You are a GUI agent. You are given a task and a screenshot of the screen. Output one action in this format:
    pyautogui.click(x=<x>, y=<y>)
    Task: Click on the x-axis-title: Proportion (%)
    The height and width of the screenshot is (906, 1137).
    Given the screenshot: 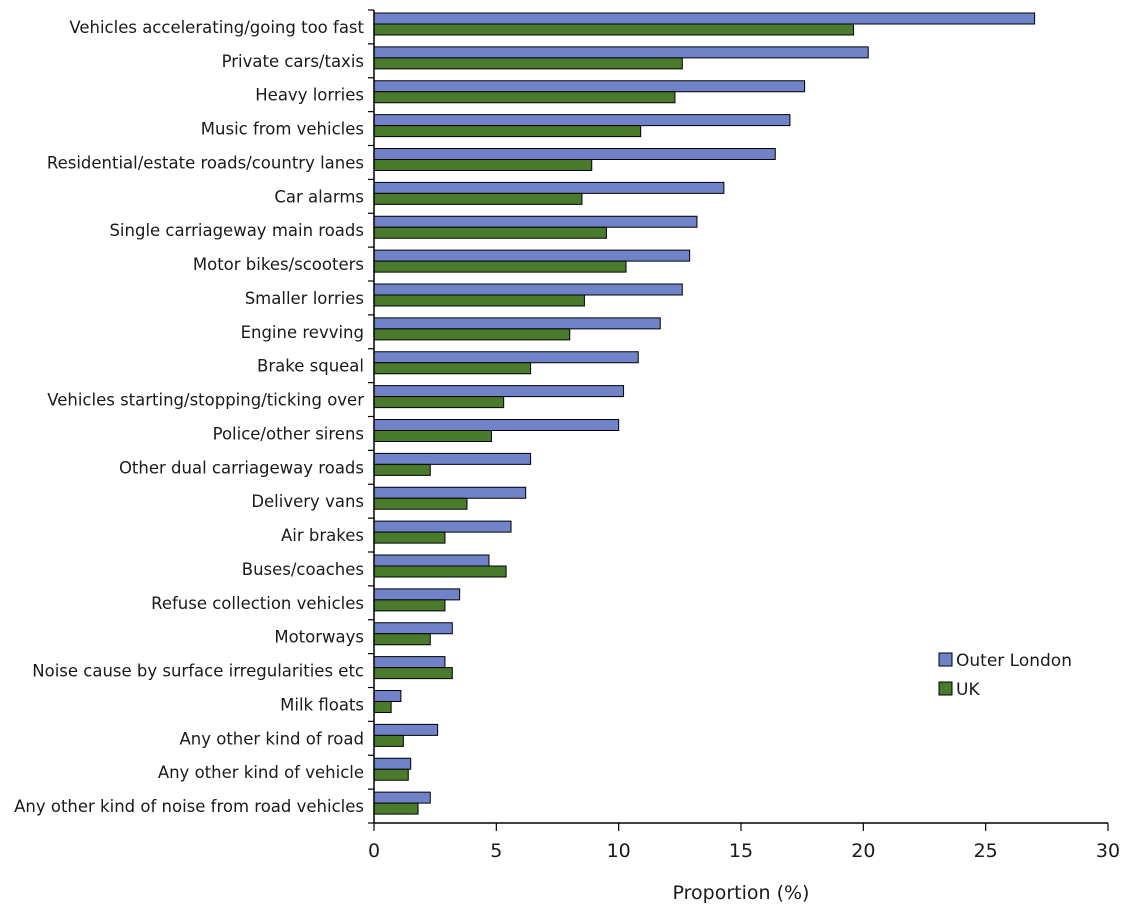 What is the action you would take?
    pyautogui.click(x=741, y=893)
    